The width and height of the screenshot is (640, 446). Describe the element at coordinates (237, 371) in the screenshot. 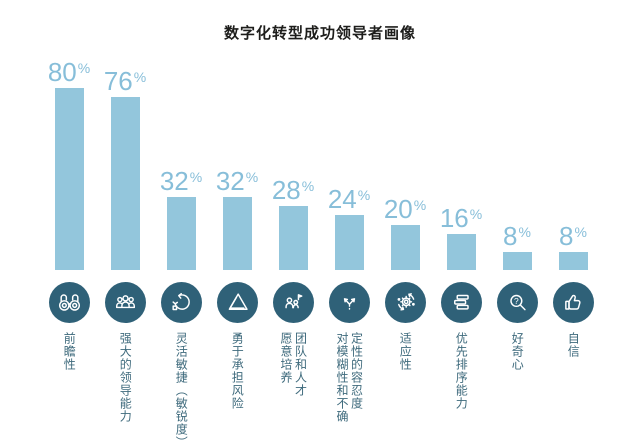

I see `category-label: 勇于承担风险` at that location.